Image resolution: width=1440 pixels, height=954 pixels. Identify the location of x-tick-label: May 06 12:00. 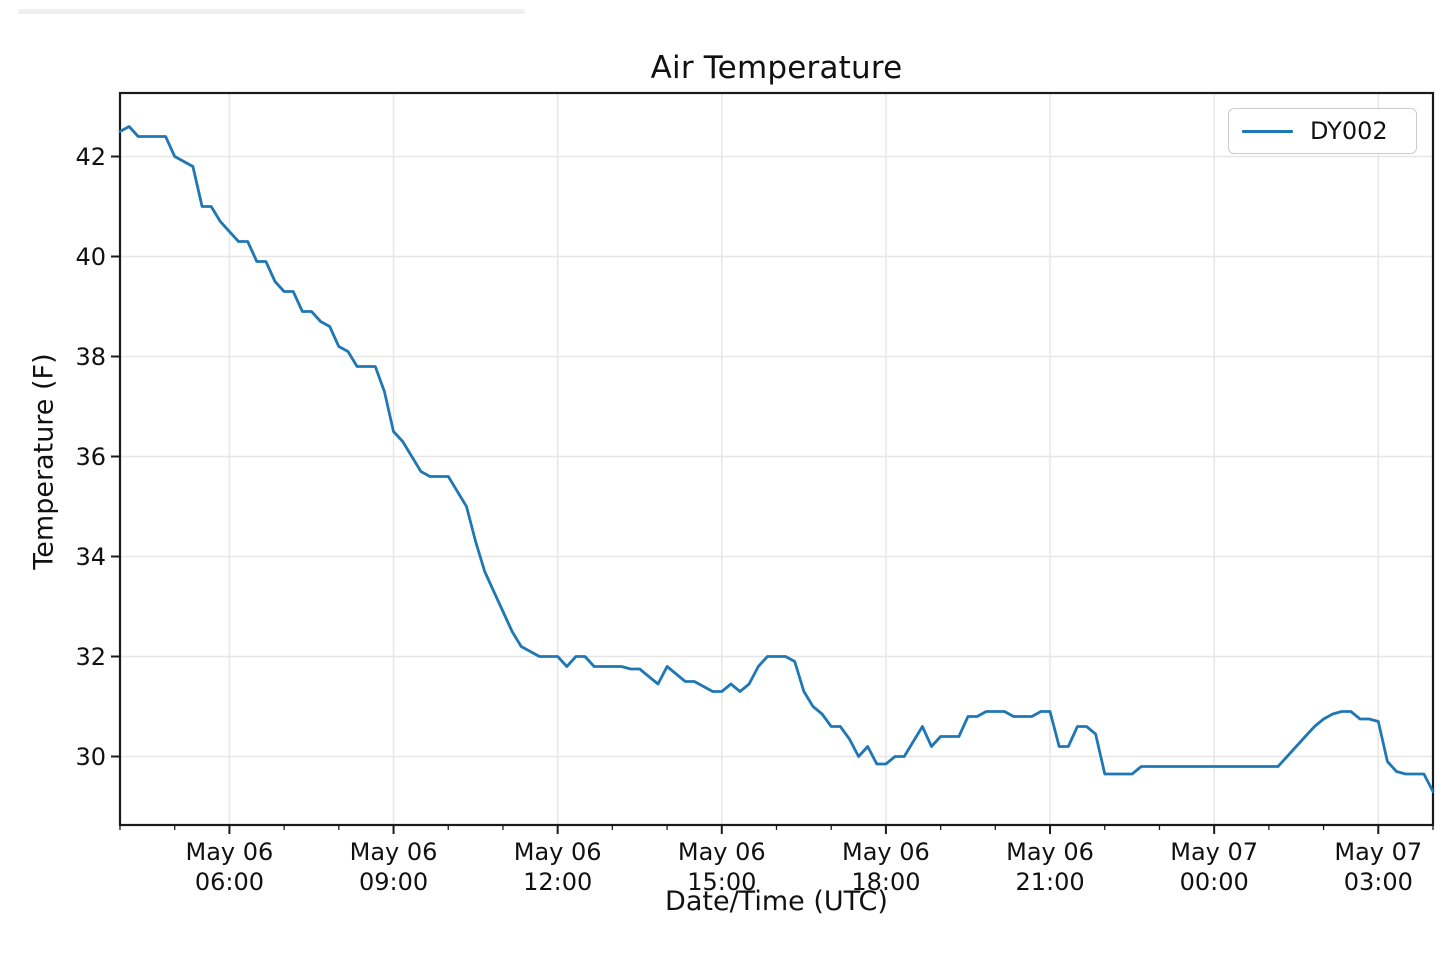
(557, 867).